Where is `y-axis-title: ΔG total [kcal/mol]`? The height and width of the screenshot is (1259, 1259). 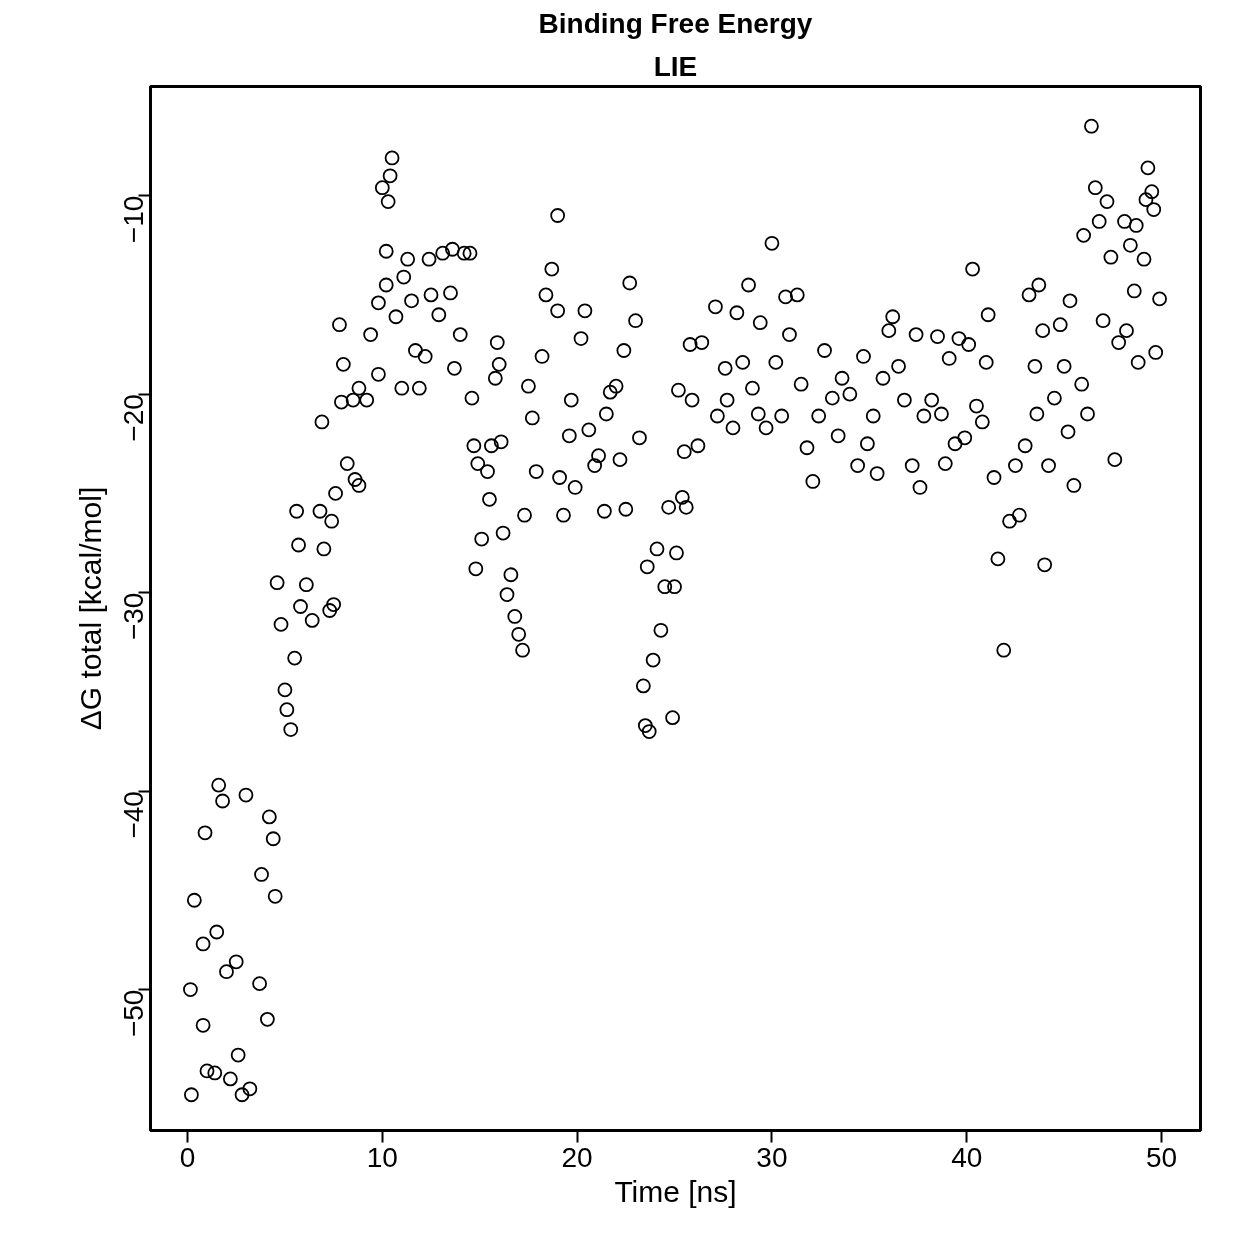
y-axis-title: ΔG total [kcal/mol] is located at coordinates (90, 608).